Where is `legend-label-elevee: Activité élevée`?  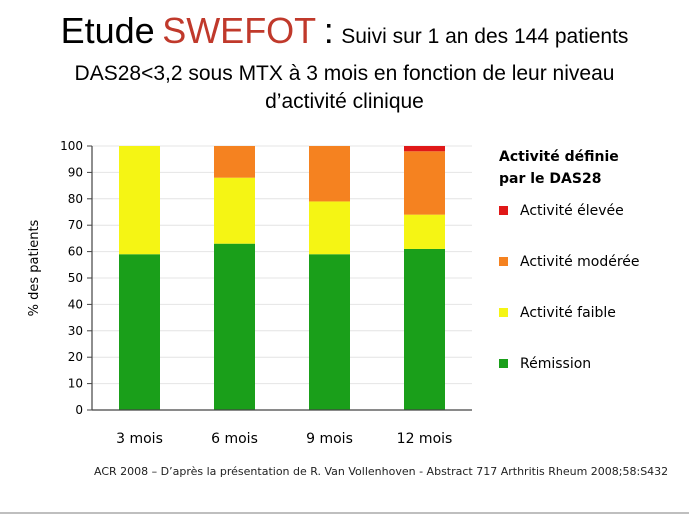 legend-label-elevee: Activité élevée is located at coordinates (572, 211).